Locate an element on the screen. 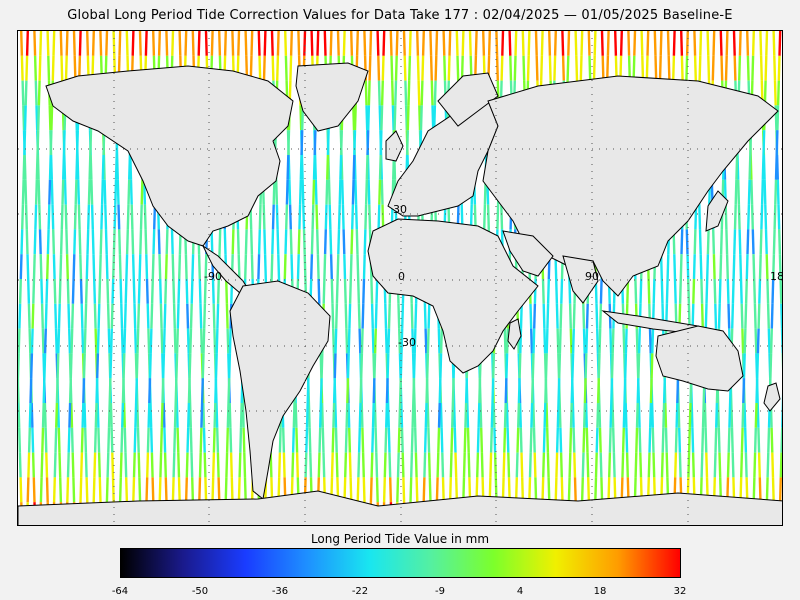  uk-landmass is located at coordinates (394, 146).